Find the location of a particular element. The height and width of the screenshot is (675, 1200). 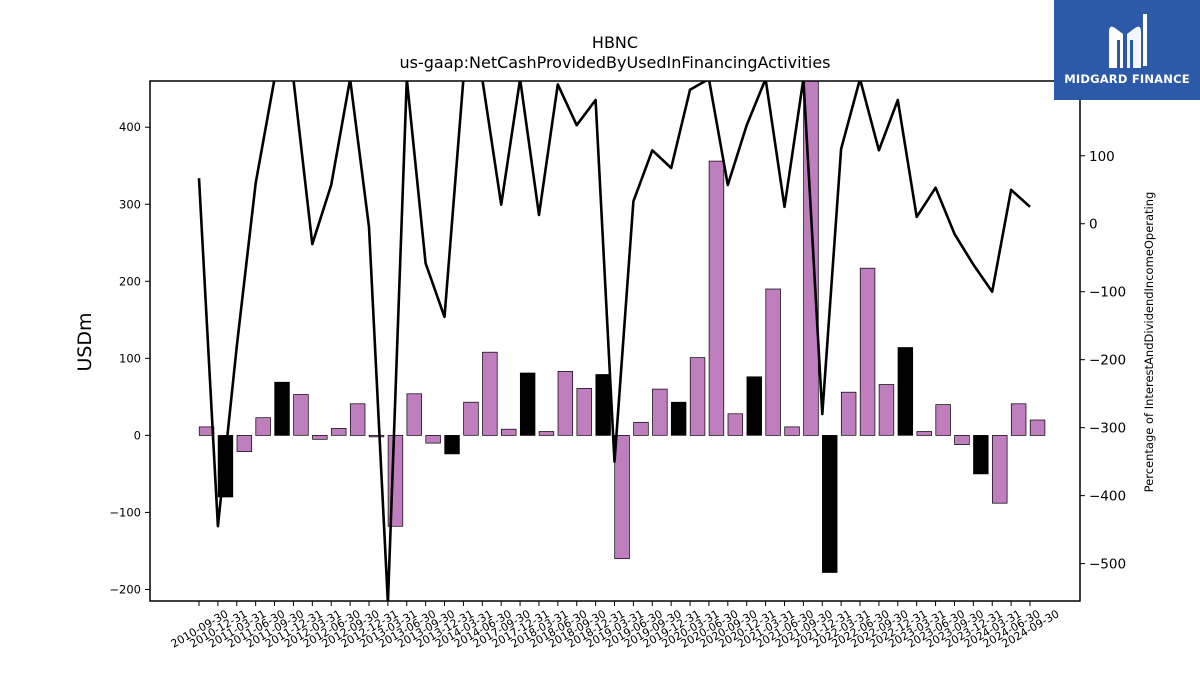

y-axis-right: −500 −400 −300 −200 −100 0 100 is located at coordinates (1103, 361).